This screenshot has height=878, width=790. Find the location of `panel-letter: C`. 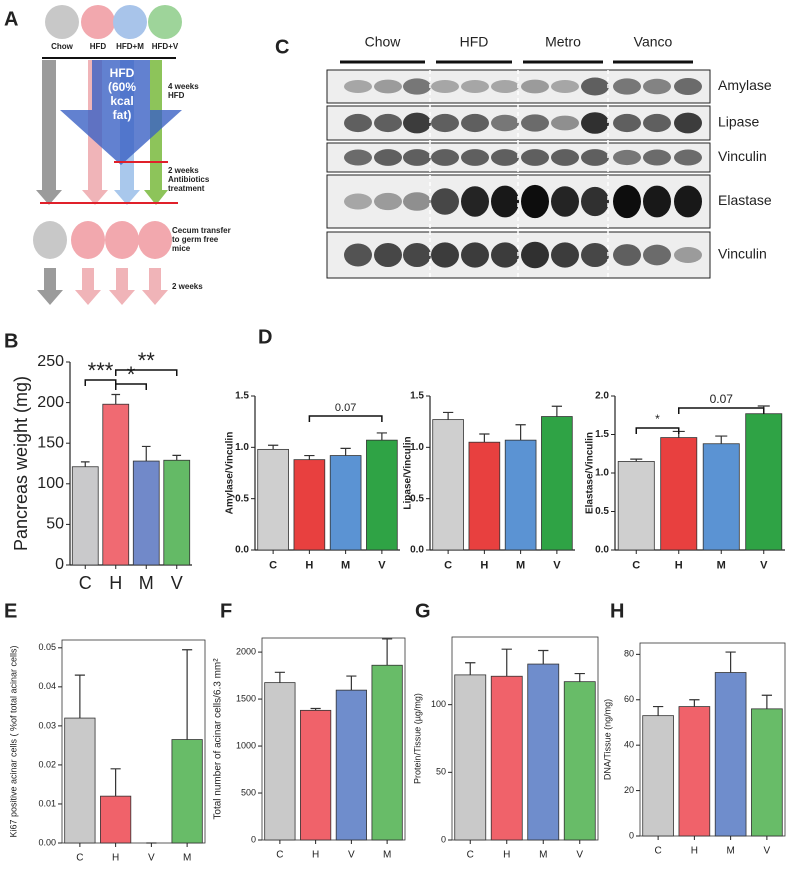

panel-letter: C is located at coordinates (282, 47).